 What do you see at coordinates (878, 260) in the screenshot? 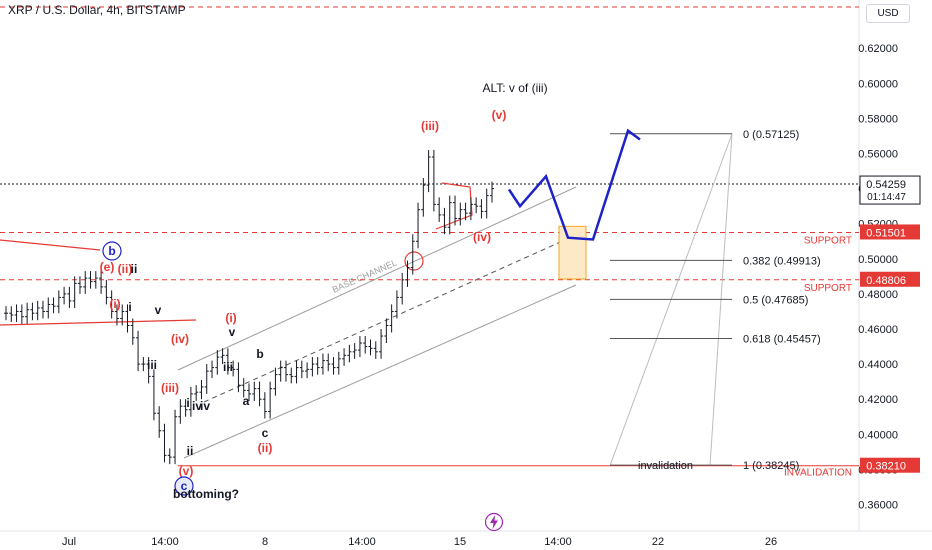
I see `price-tick-label: 0.50000` at bounding box center [878, 260].